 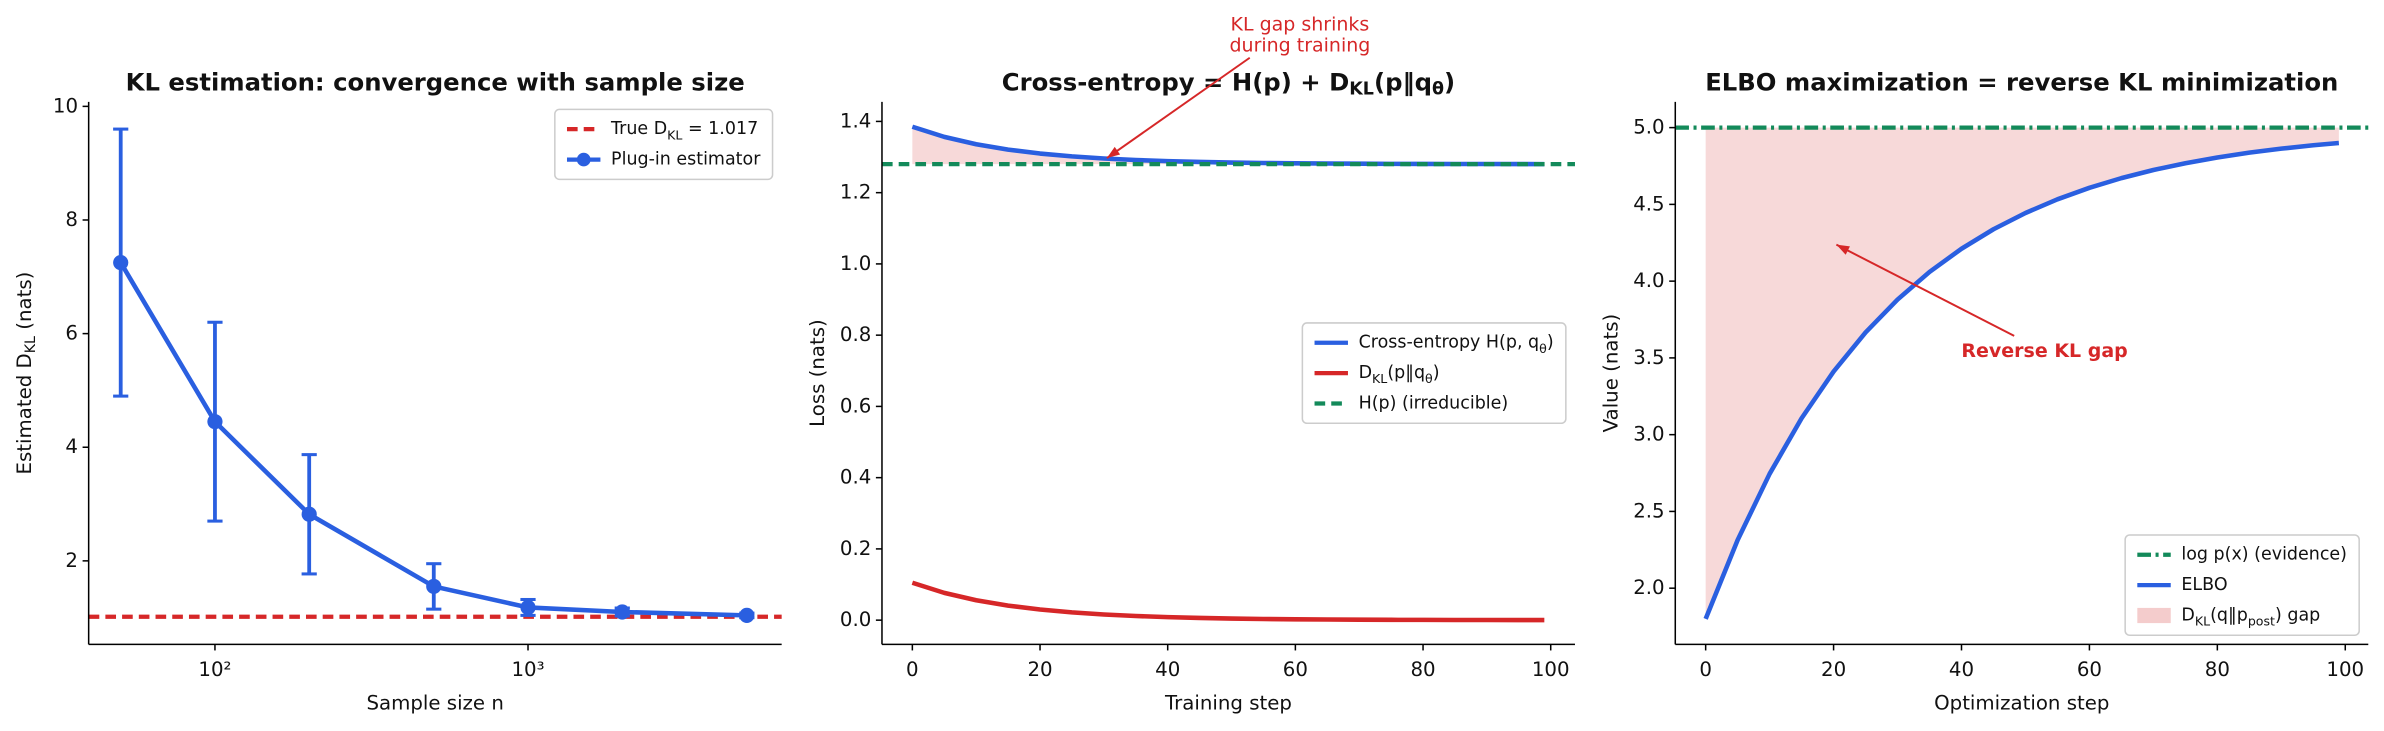 I want to click on chart-title: Cross-entropy = H(p) + DKL(p‖qθ), so click(x=1228, y=84).